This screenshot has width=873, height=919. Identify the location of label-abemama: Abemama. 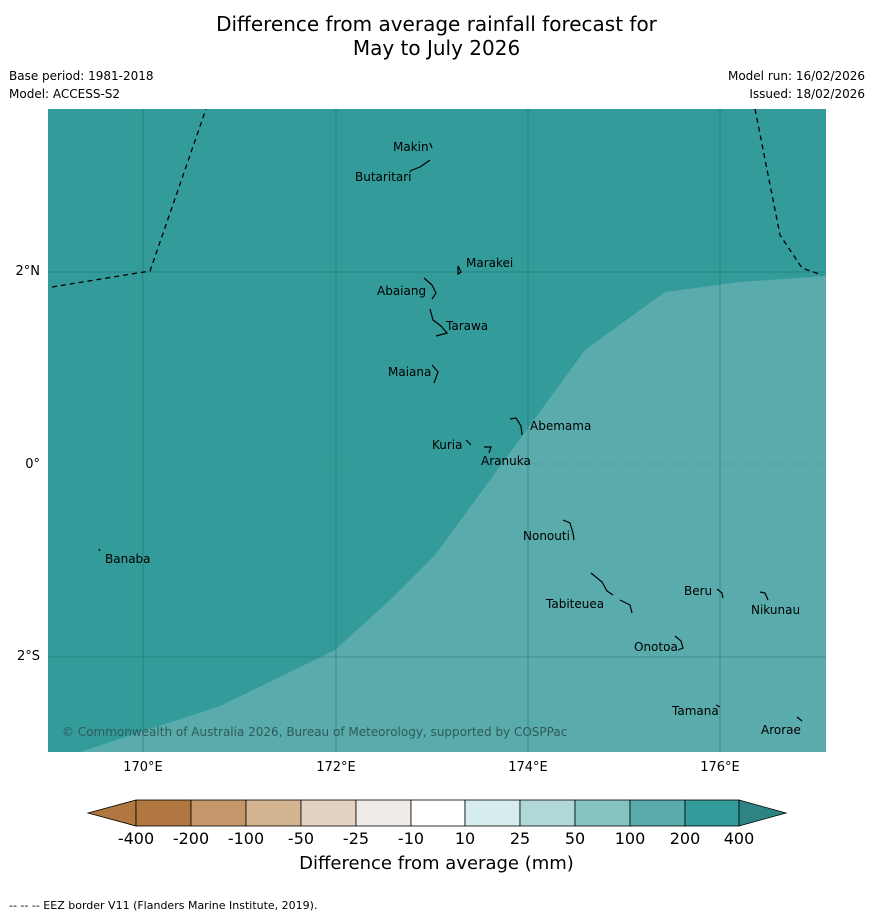
(560, 426).